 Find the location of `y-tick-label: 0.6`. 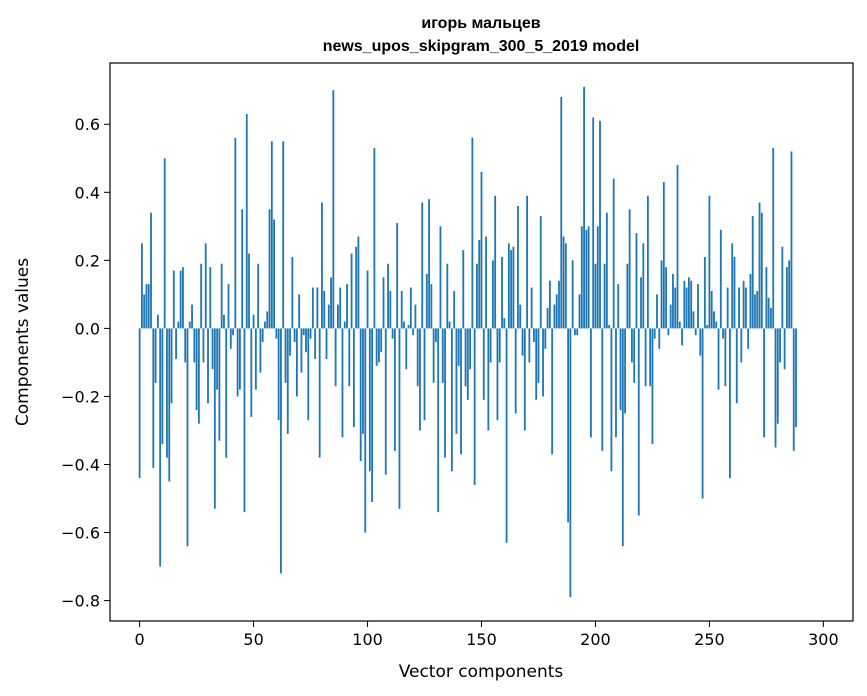

y-tick-label: 0.6 is located at coordinates (87, 124).